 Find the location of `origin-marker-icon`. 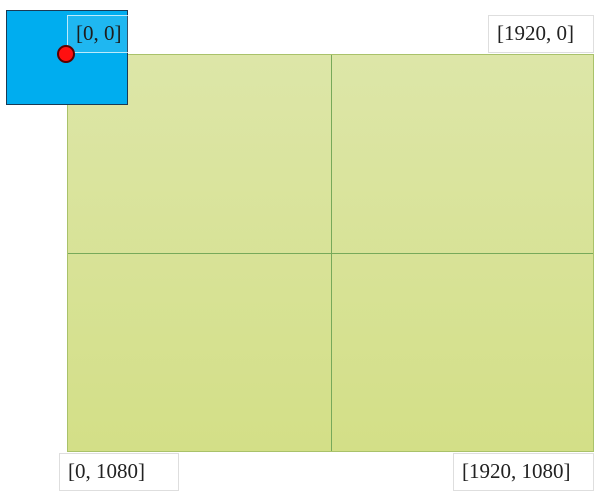

origin-marker-icon is located at coordinates (66, 54).